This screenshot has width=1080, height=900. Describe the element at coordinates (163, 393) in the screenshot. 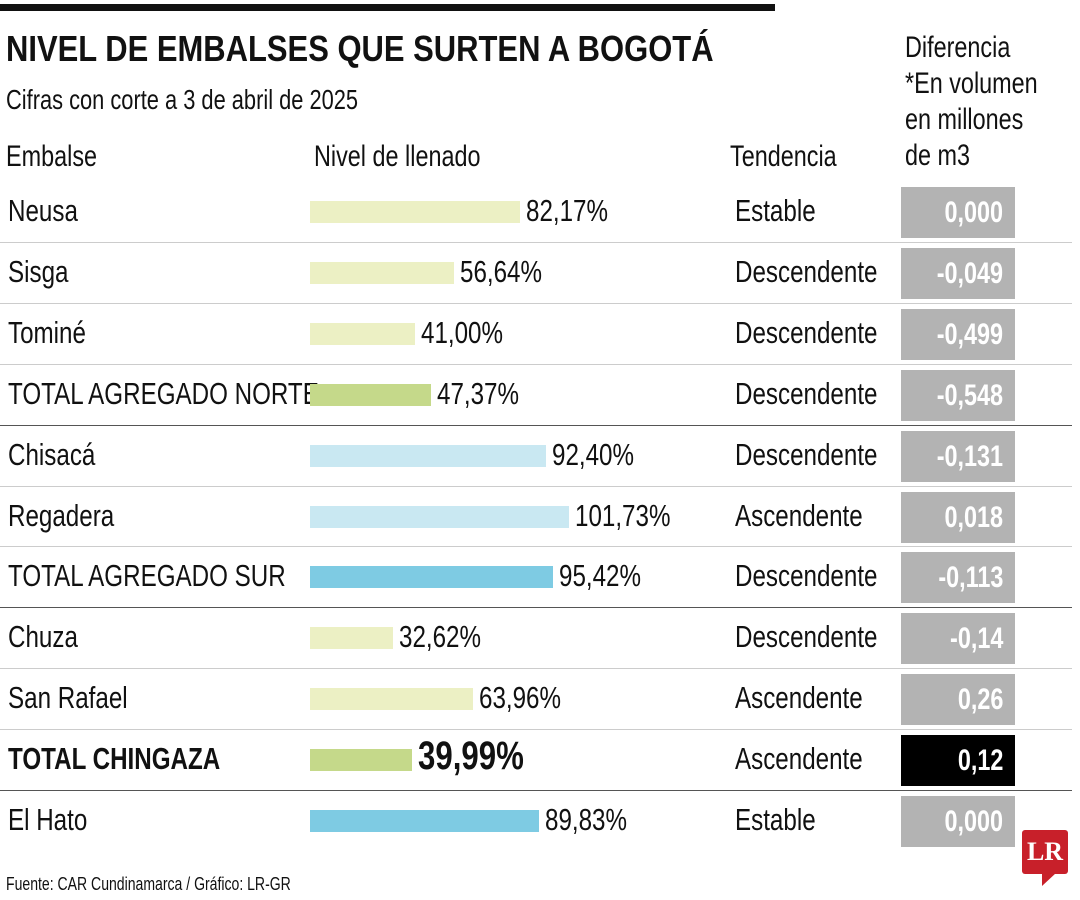

I see `reservoir-name: TOTAL AGREGADO NORTE` at that location.